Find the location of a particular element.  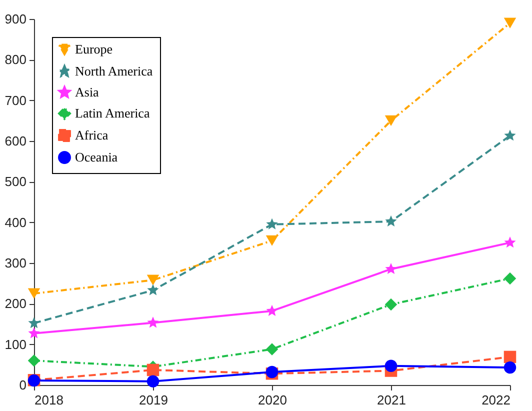

y-tick-label: 500 is located at coordinates (15, 182).